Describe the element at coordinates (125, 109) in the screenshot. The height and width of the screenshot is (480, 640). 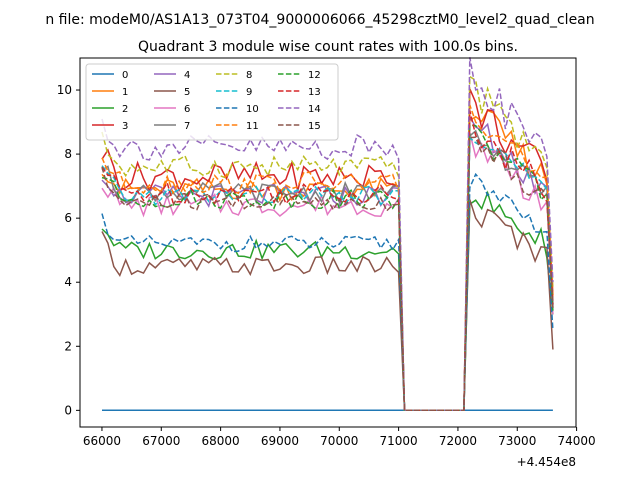
I see `legend-label-2: 2` at that location.